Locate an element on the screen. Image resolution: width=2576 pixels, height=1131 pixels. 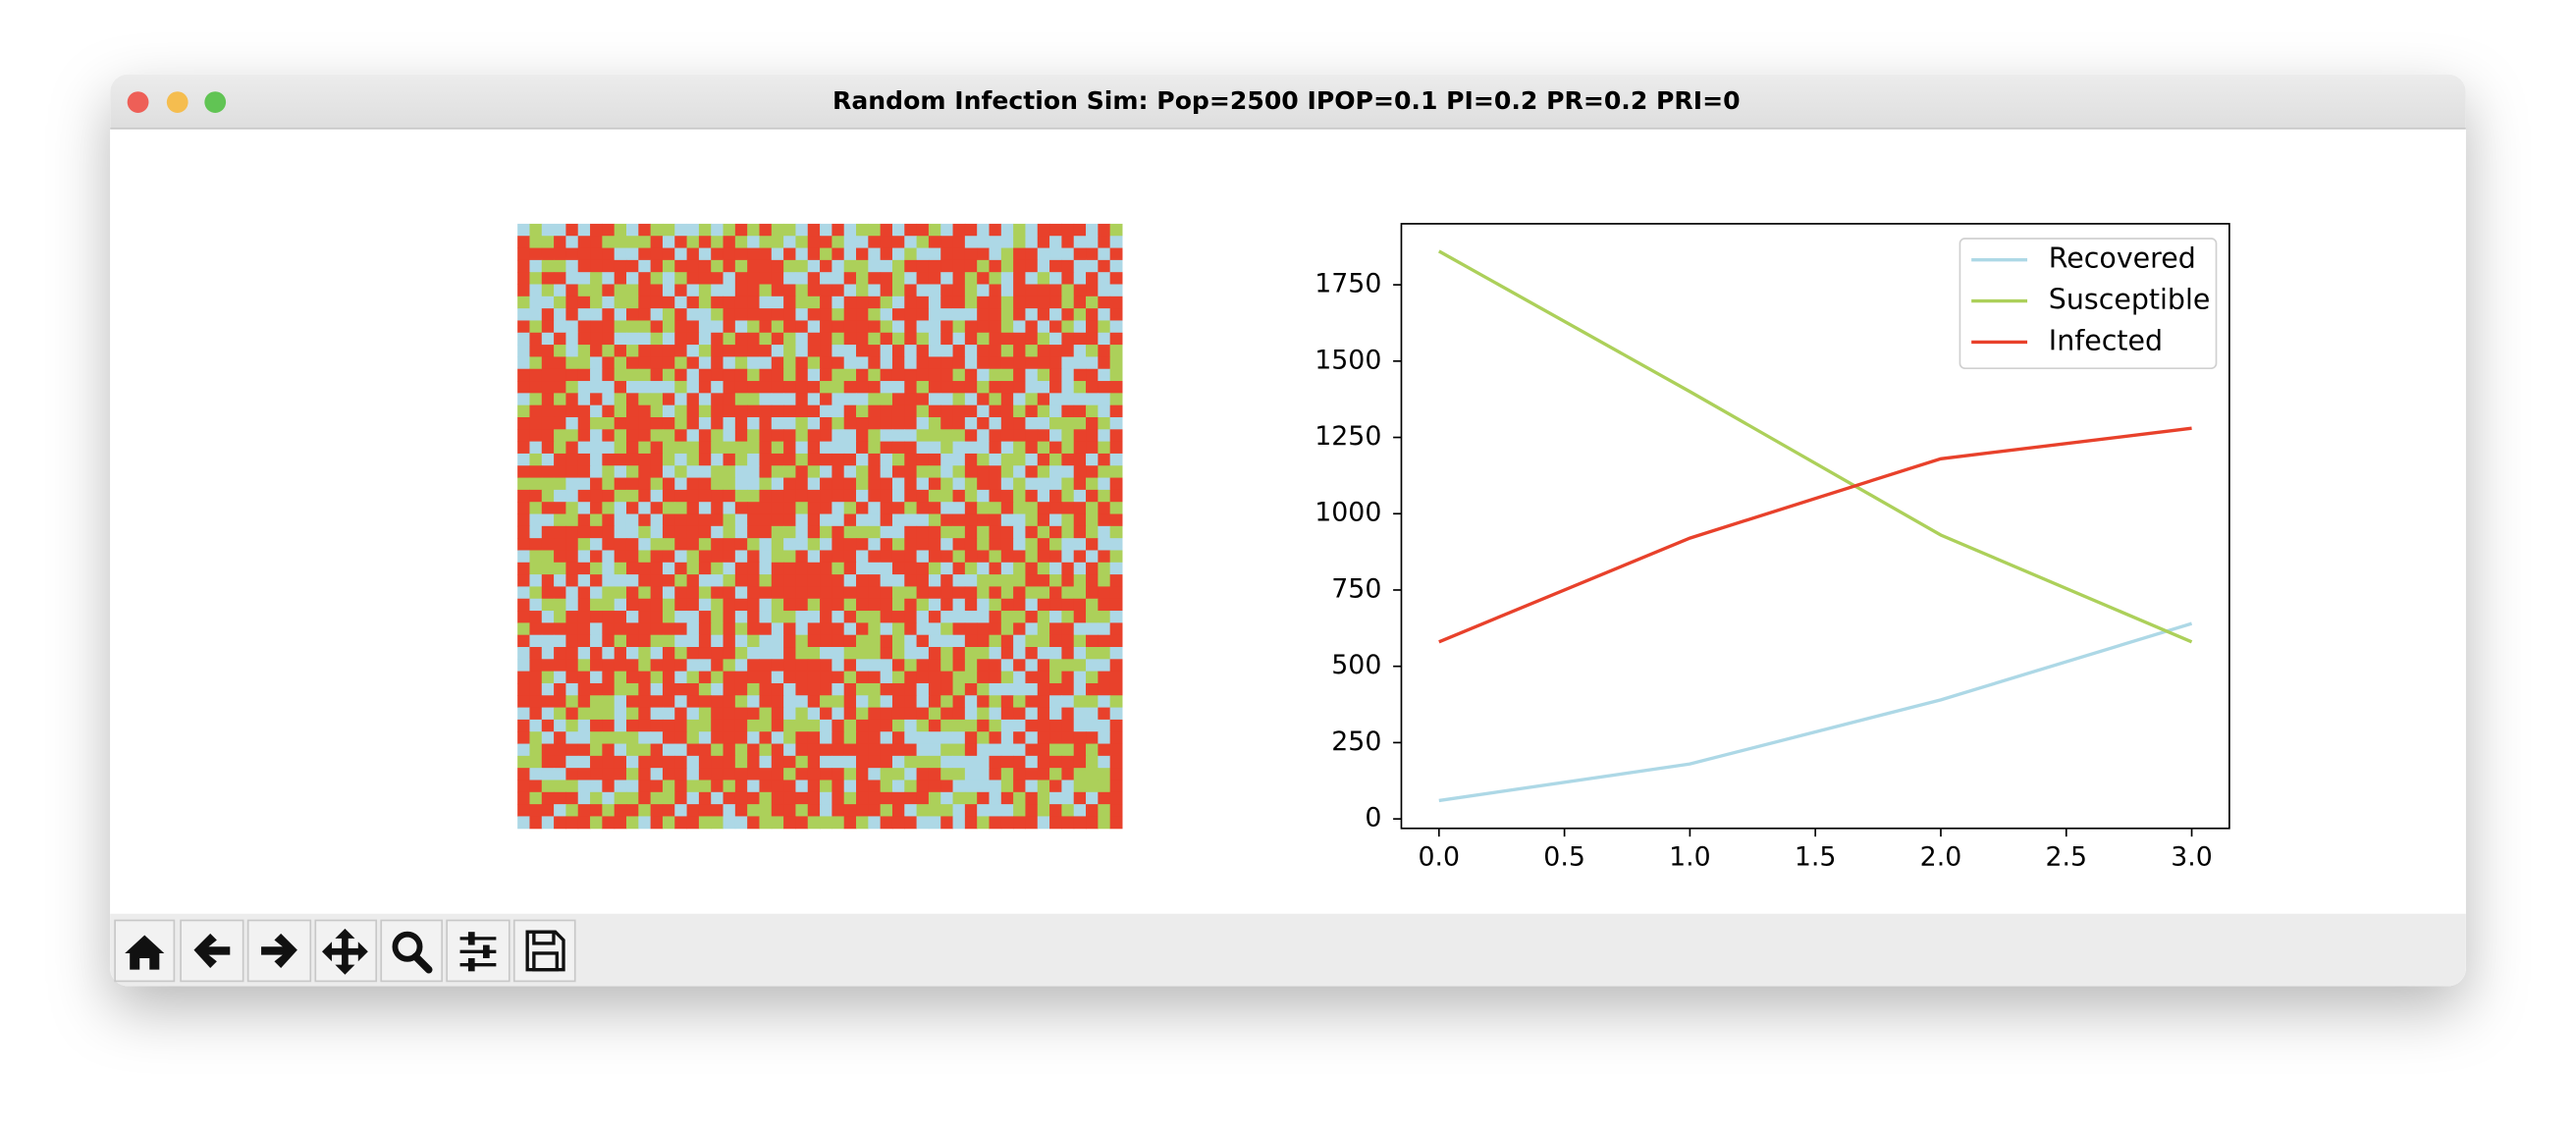
forward-button is located at coordinates (279, 951).